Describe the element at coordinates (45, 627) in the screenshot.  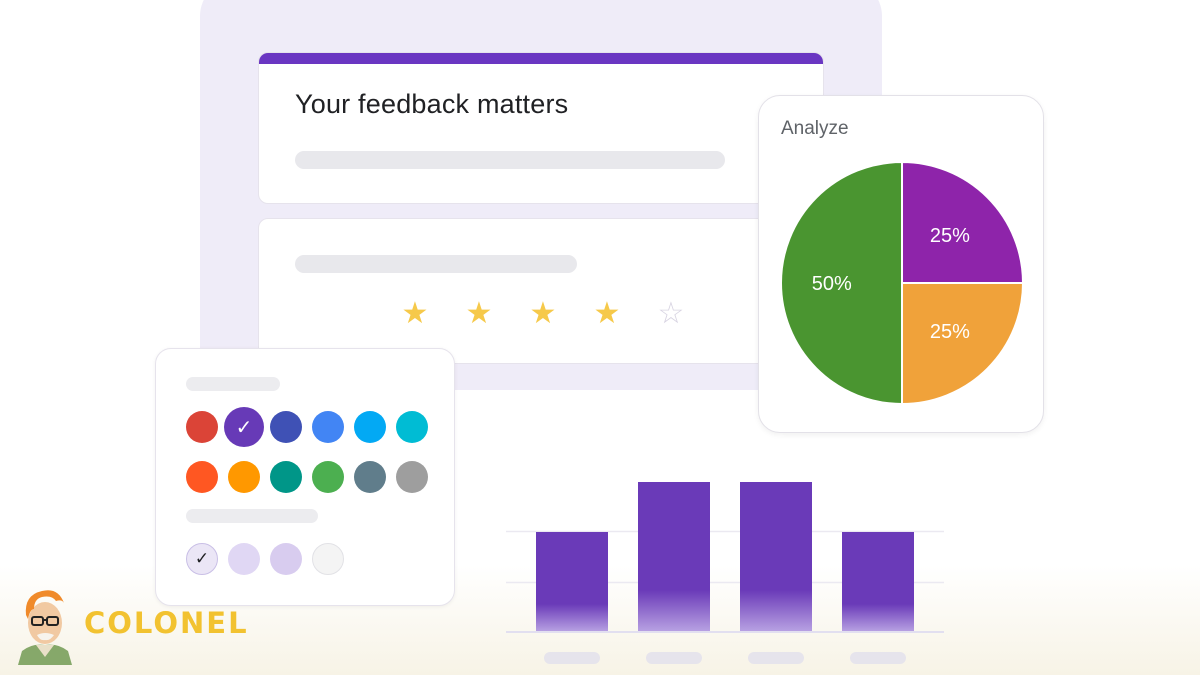
I see `colonel-mascot-logo` at that location.